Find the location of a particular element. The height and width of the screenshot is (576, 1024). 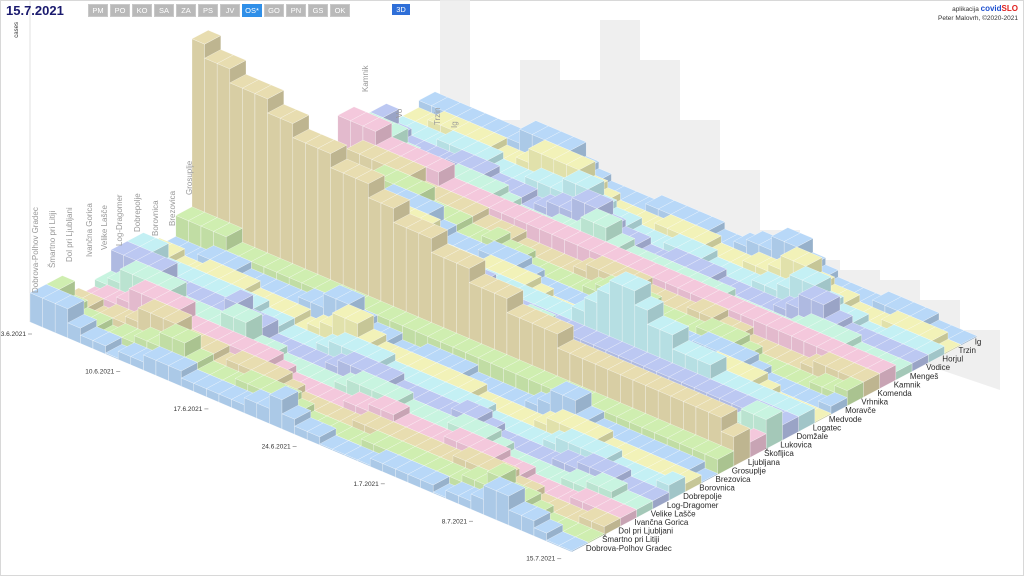

date-tick-label: 10.6.2021 is located at coordinates (99, 371).